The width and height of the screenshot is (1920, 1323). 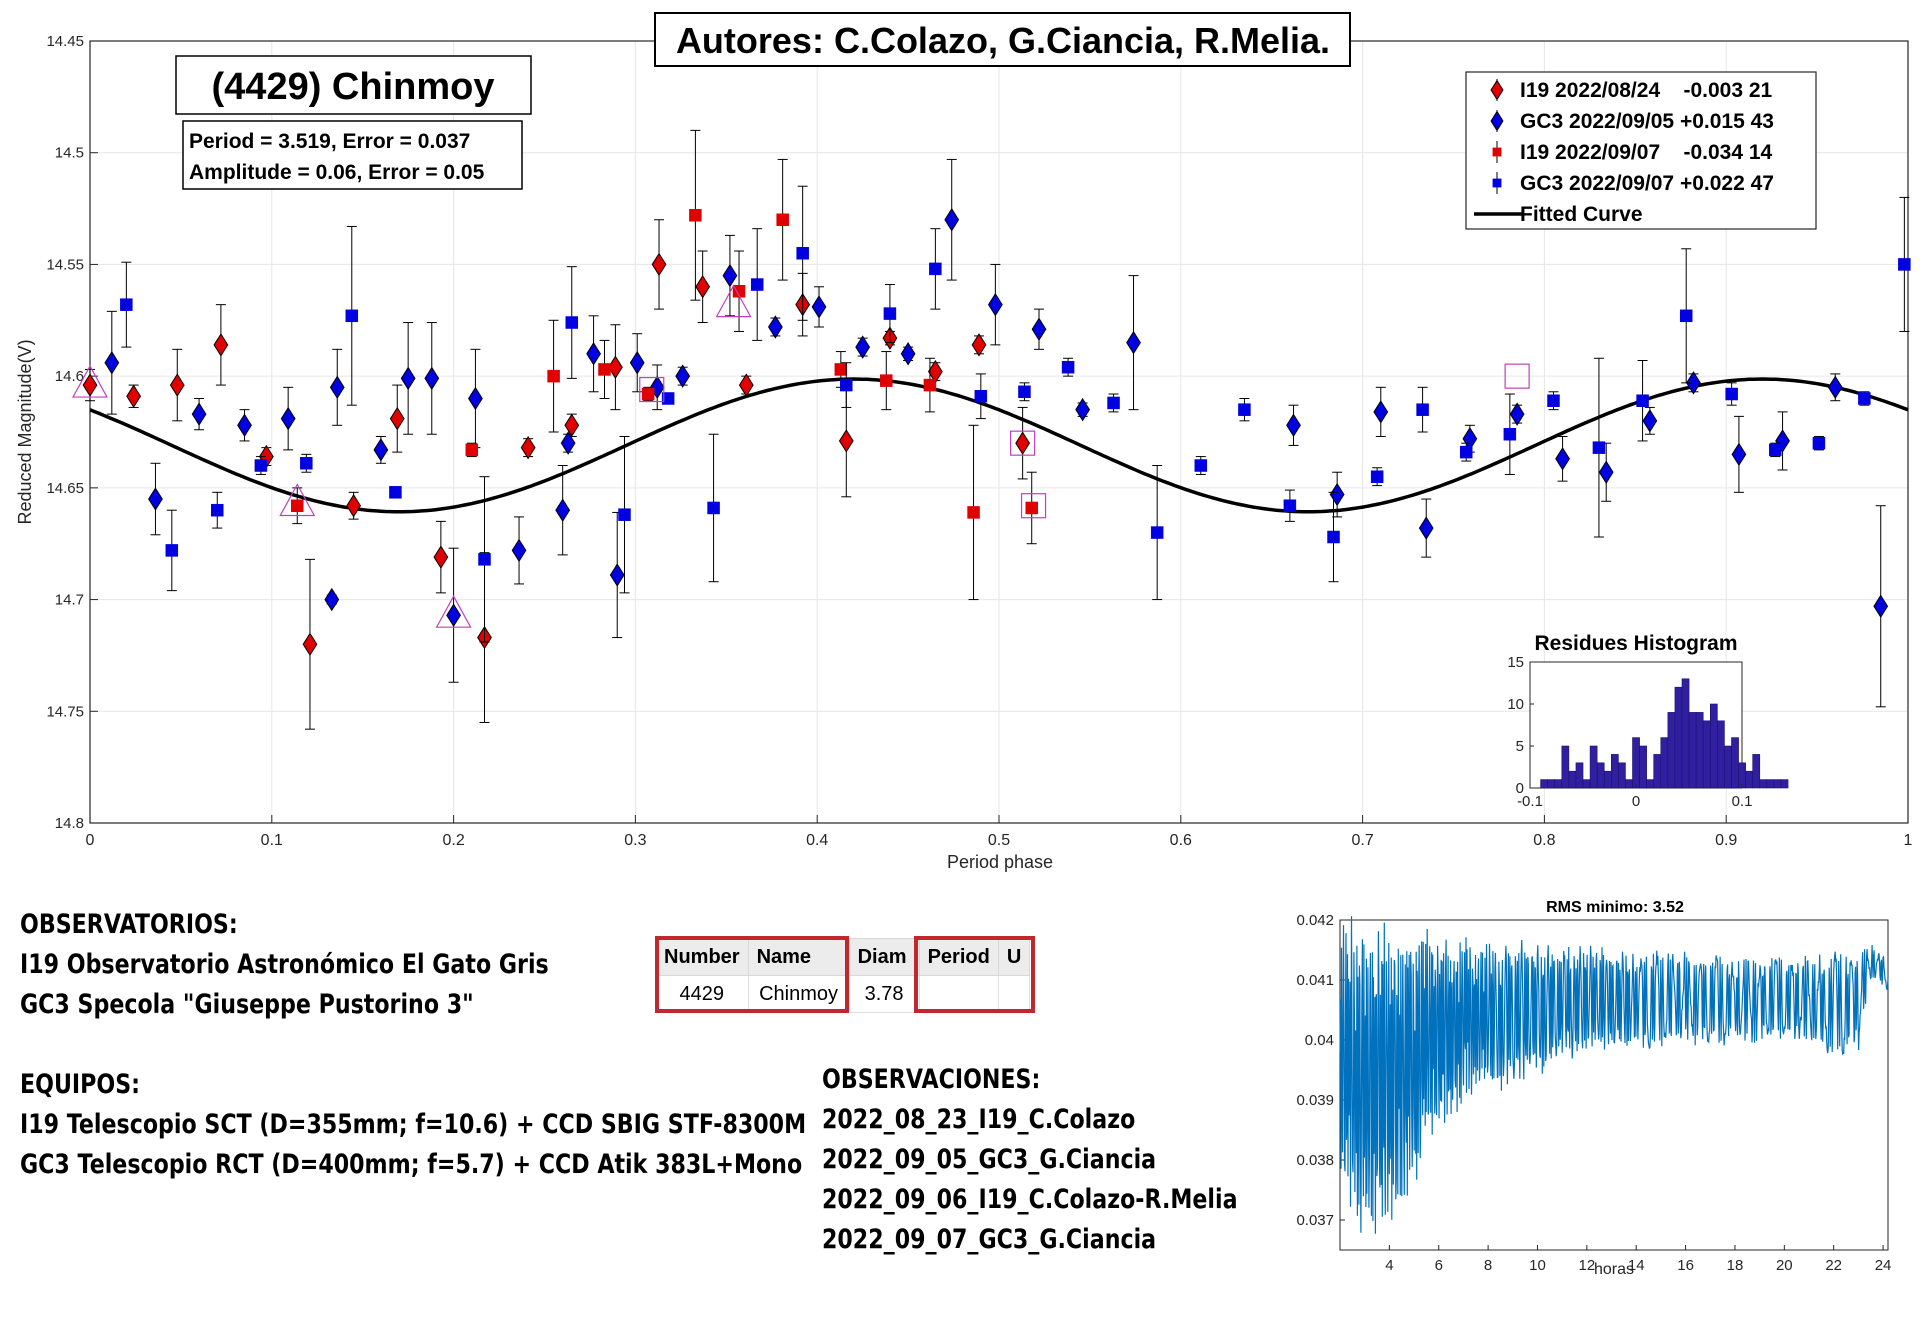 I want to click on rms-y-tick-label: 0.04, so click(x=1319, y=1040).